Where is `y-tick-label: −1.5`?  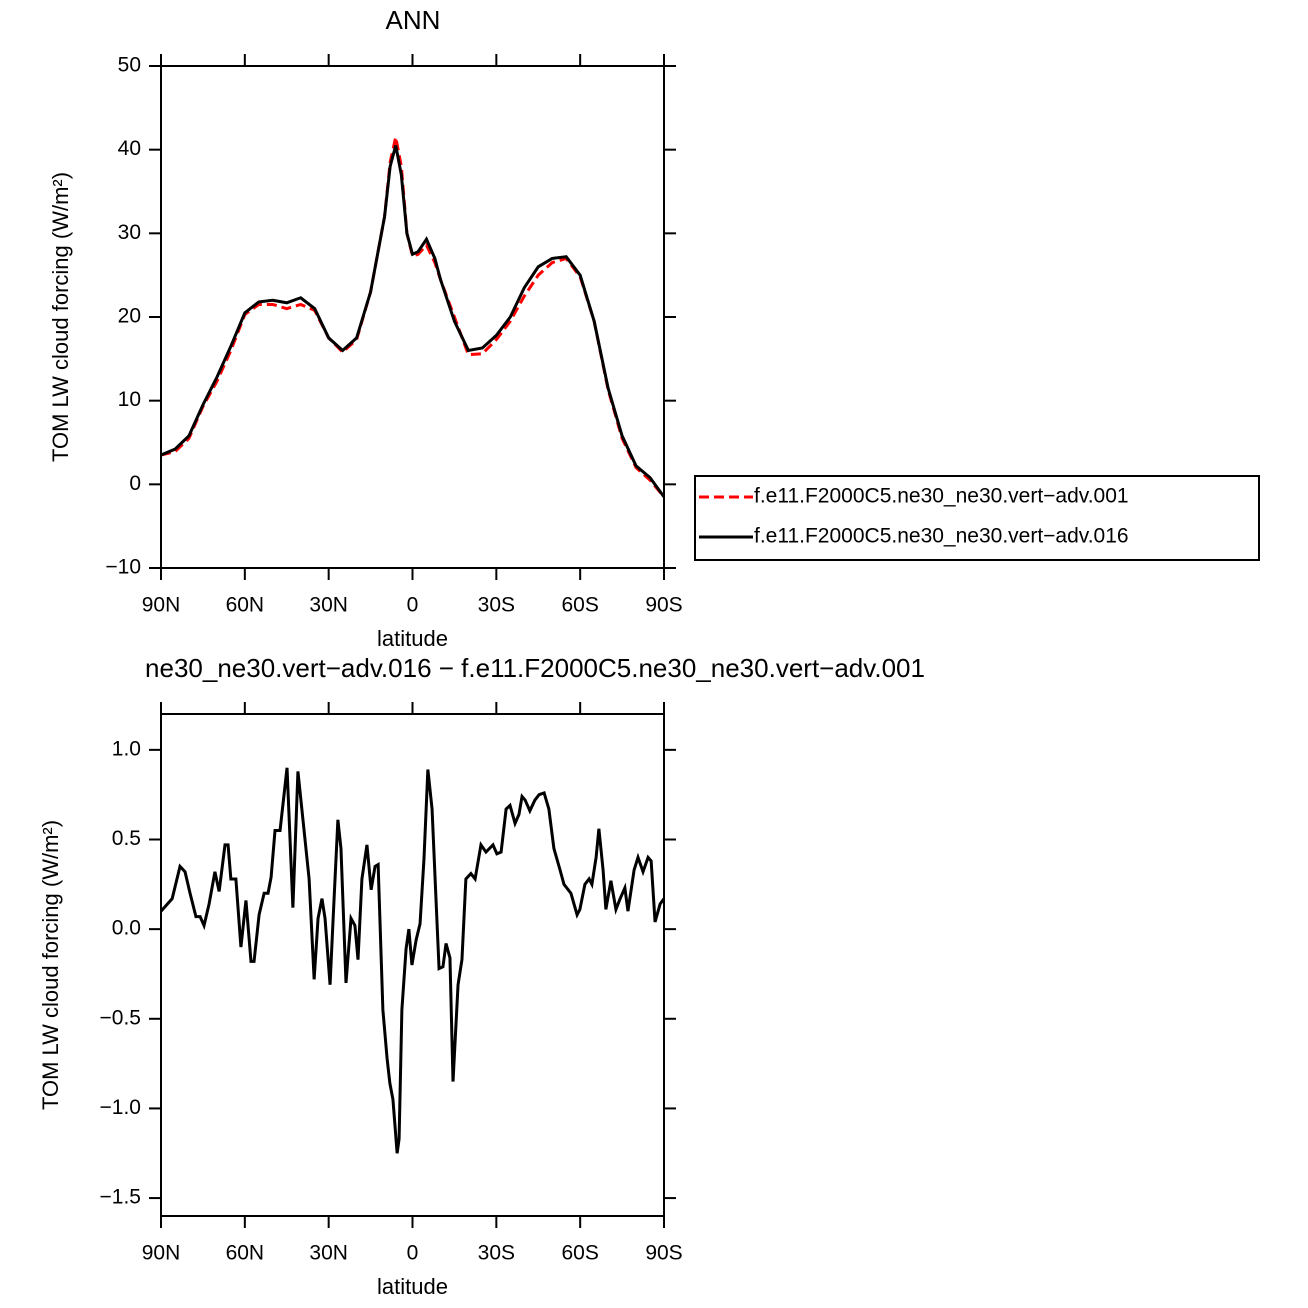 y-tick-label: −1.5 is located at coordinates (120, 1197).